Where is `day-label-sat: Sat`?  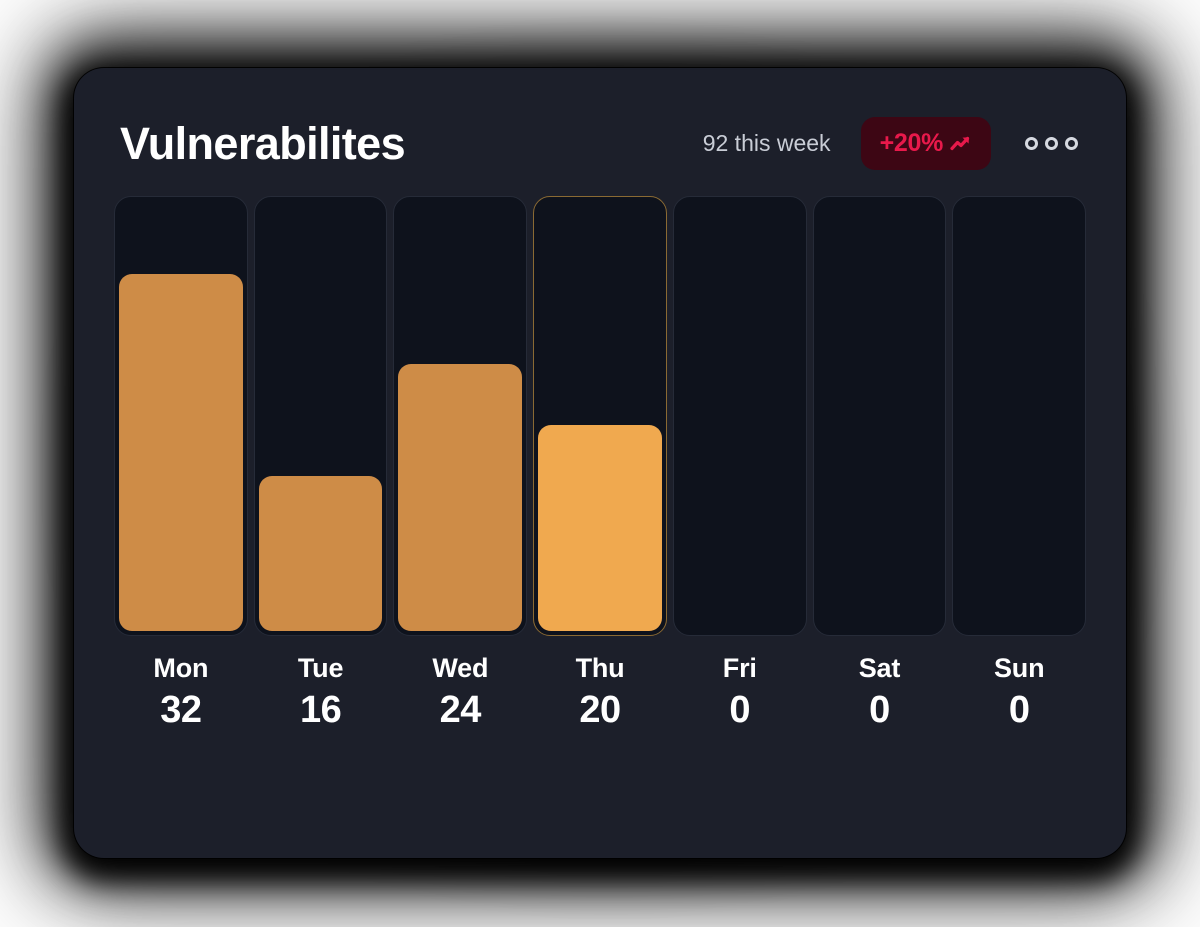
day-label-sat: Sat is located at coordinates (879, 668).